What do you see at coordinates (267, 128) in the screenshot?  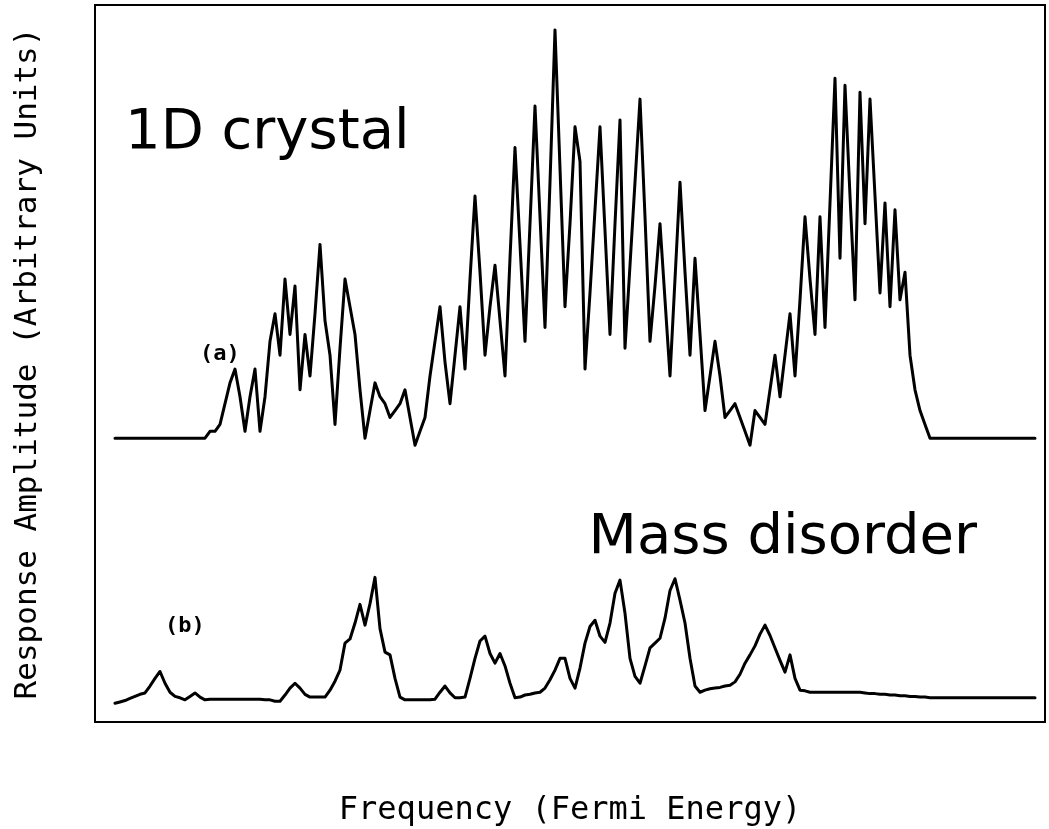 I see `annotation: 1D crystal` at bounding box center [267, 128].